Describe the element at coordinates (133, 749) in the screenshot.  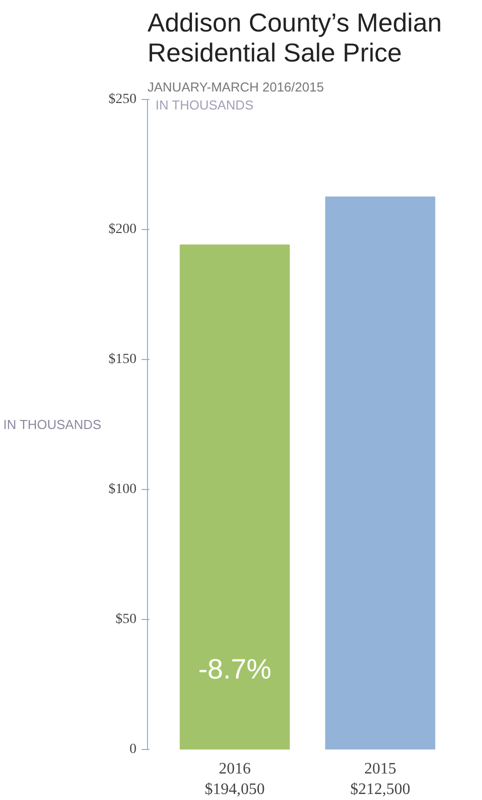
I see `y-tick-label: 0` at that location.